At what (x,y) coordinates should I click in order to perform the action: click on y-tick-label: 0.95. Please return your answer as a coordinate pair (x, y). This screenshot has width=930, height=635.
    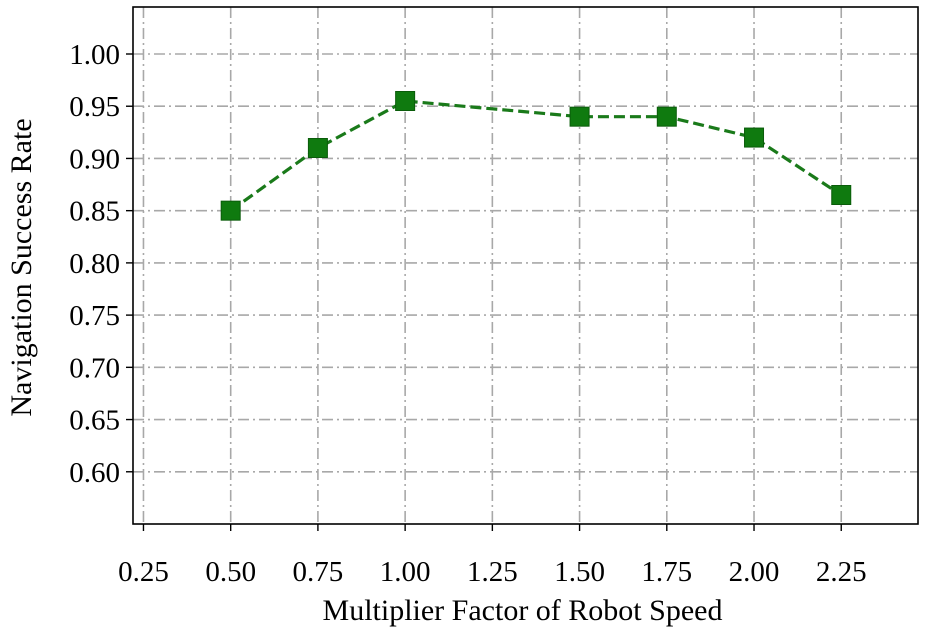
    Looking at the image, I should click on (94, 107).